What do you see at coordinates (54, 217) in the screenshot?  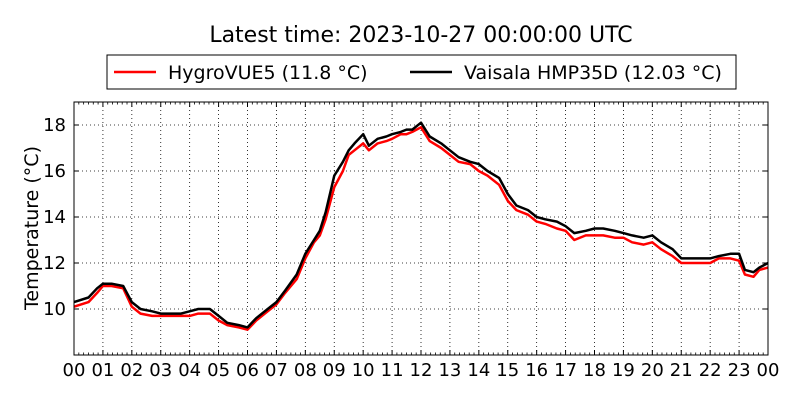 I see `y-tick-label: 14` at bounding box center [54, 217].